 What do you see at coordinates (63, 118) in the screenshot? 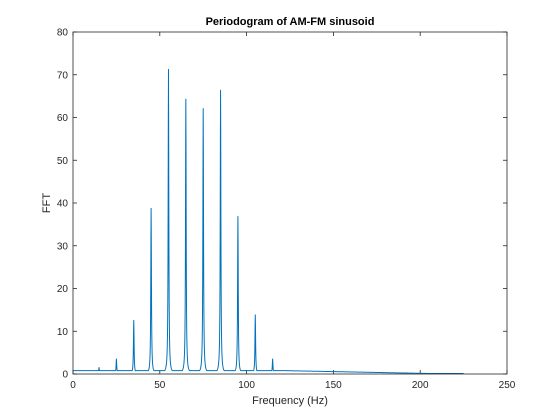
I see `y-tick-label: 60` at bounding box center [63, 118].